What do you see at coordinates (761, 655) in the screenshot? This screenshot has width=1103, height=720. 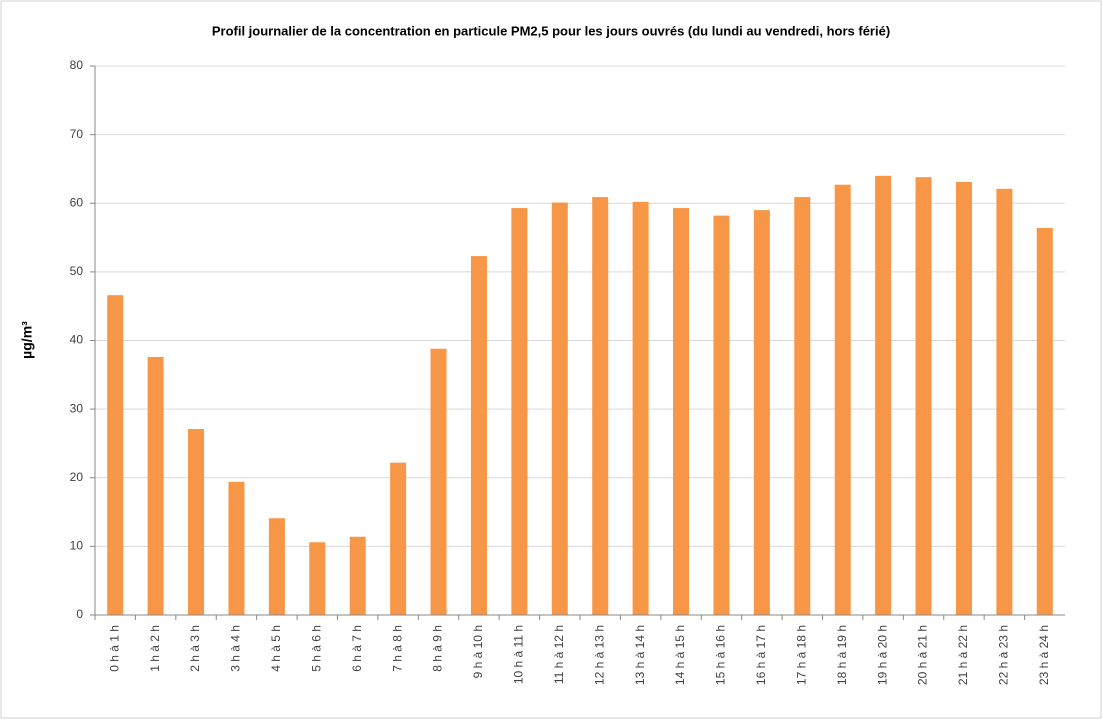 I see `x-tick-label: 16 h à 17 h` at bounding box center [761, 655].